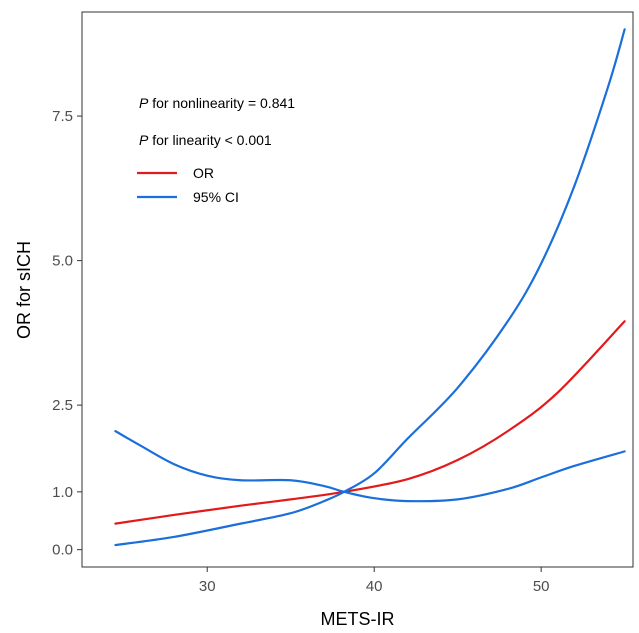 The width and height of the screenshot is (639, 633). I want to click on y-tick-label: 2.5, so click(62, 405).